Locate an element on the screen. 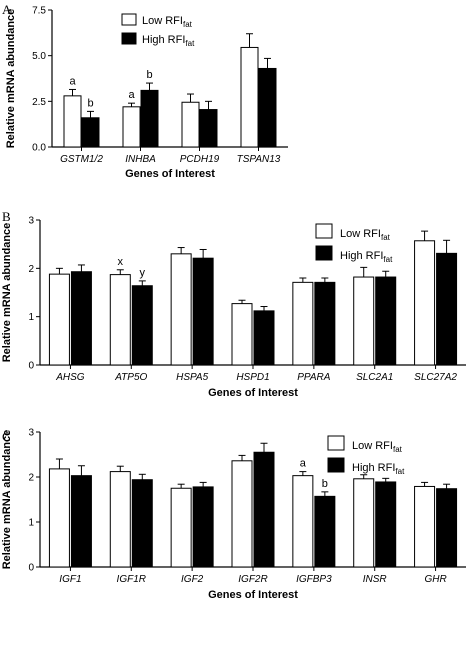 The image size is (474, 647). x-tick-label: IGF1 is located at coordinates (70, 579).